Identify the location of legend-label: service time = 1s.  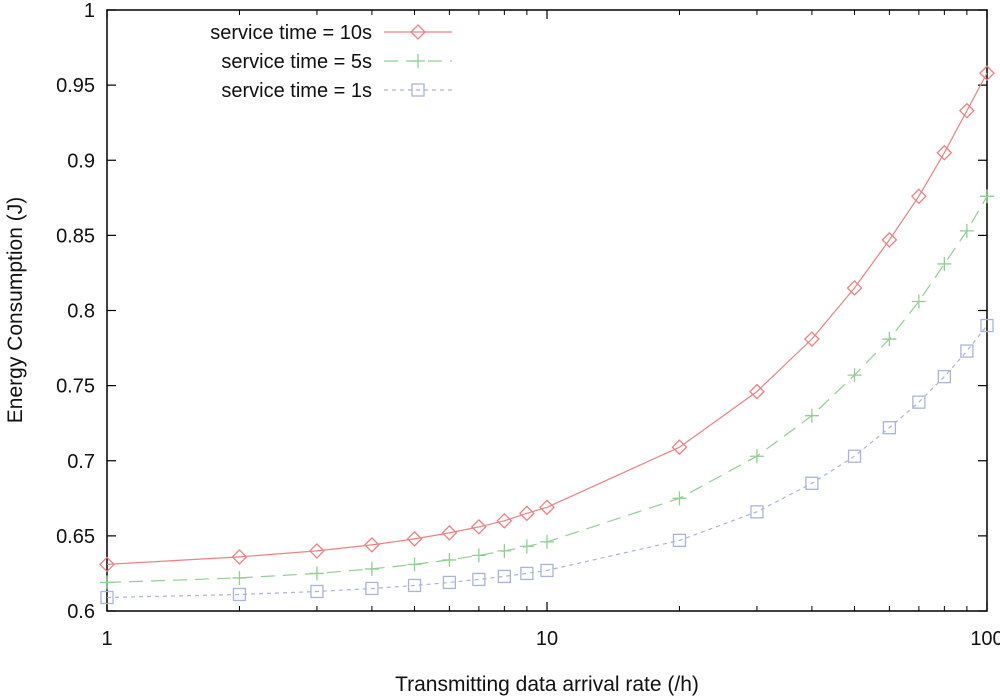
(296, 91).